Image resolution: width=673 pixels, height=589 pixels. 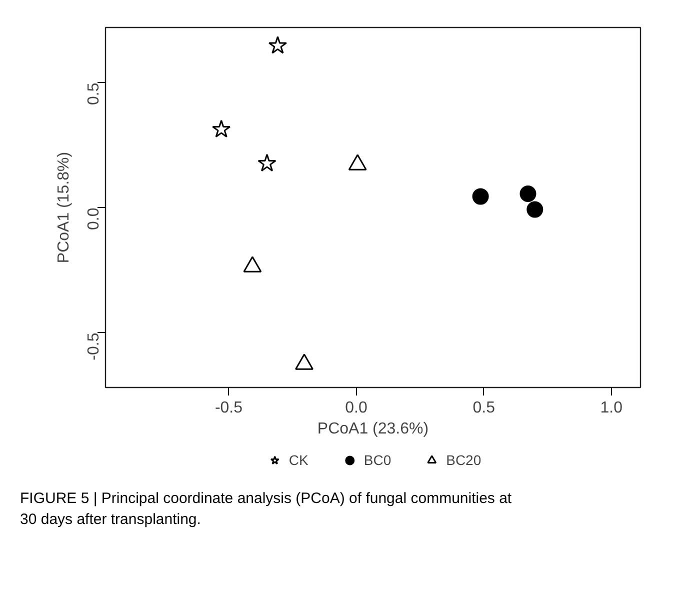 What do you see at coordinates (464, 460) in the screenshot?
I see `legend-label: BC20` at bounding box center [464, 460].